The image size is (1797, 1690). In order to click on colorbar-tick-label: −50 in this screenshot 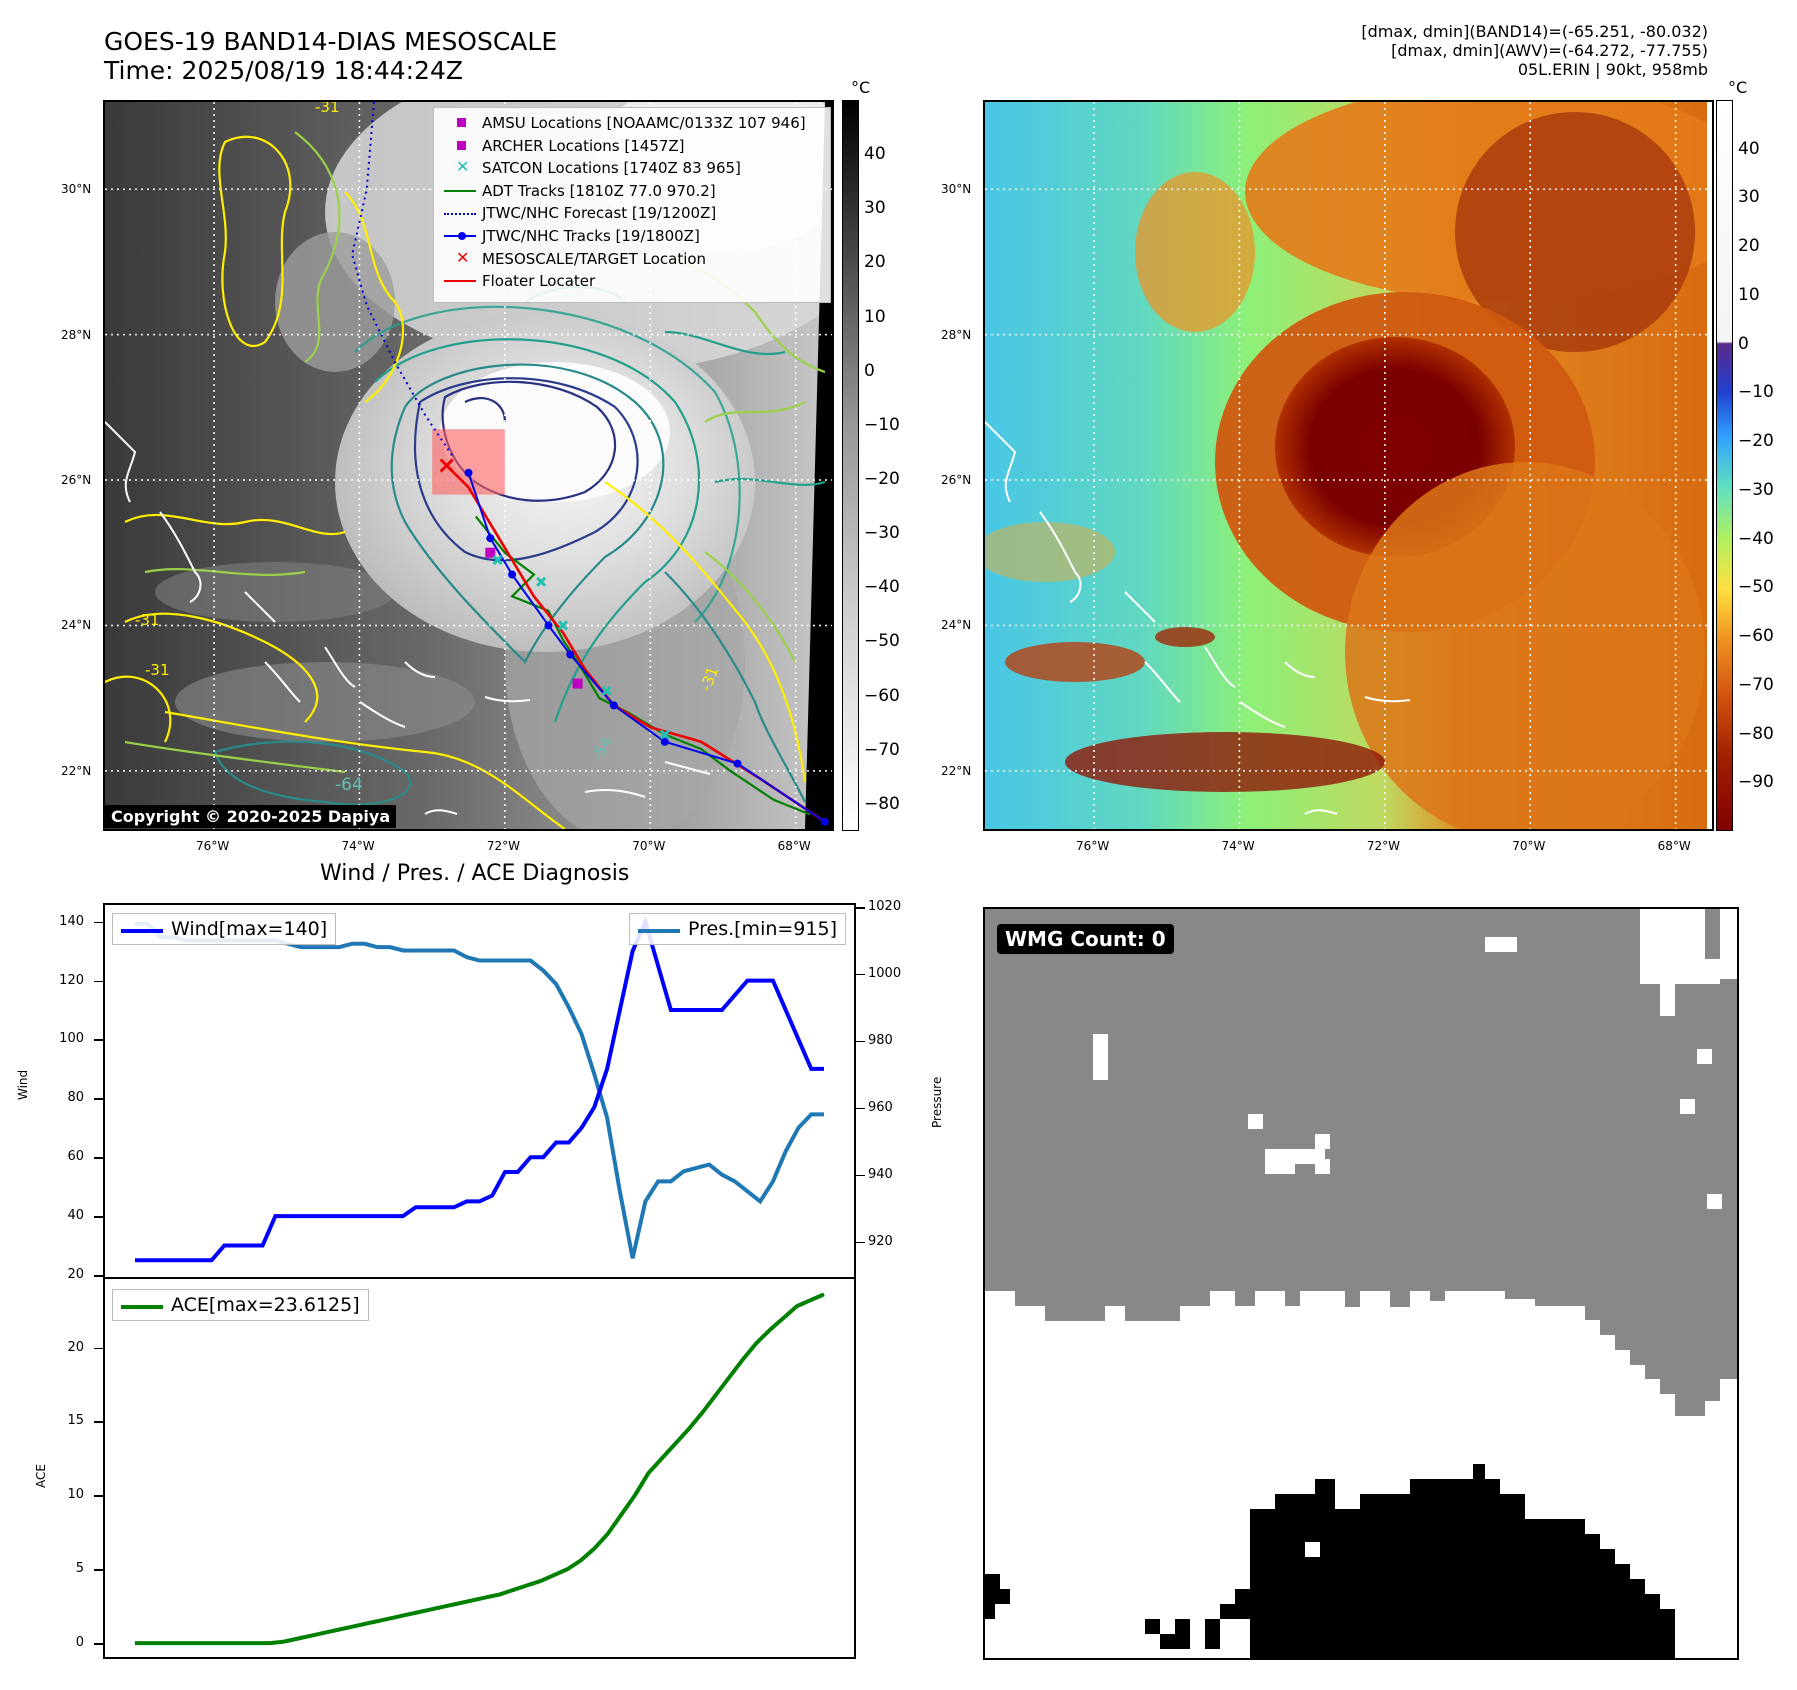, I will do `click(882, 641)`.